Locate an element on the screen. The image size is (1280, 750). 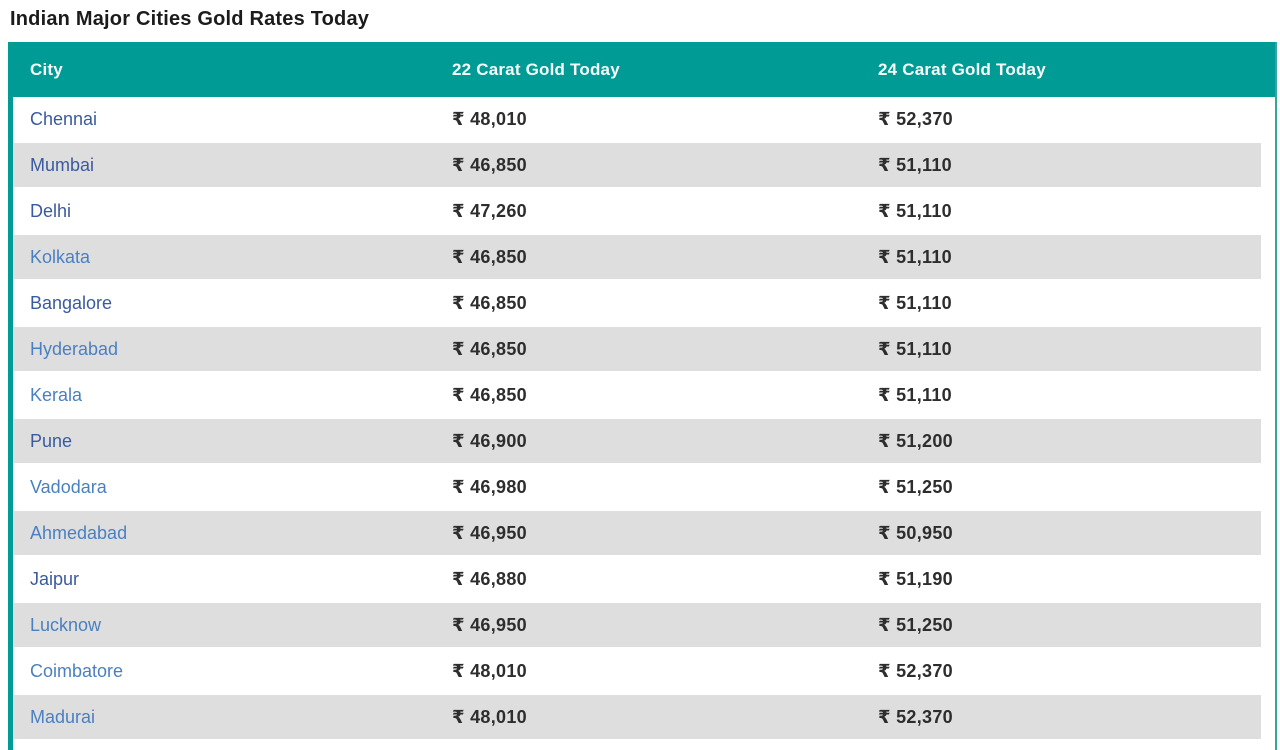
table-row: Delhi ₹ 47,260 ₹ 51,110 is located at coordinates (644, 211).